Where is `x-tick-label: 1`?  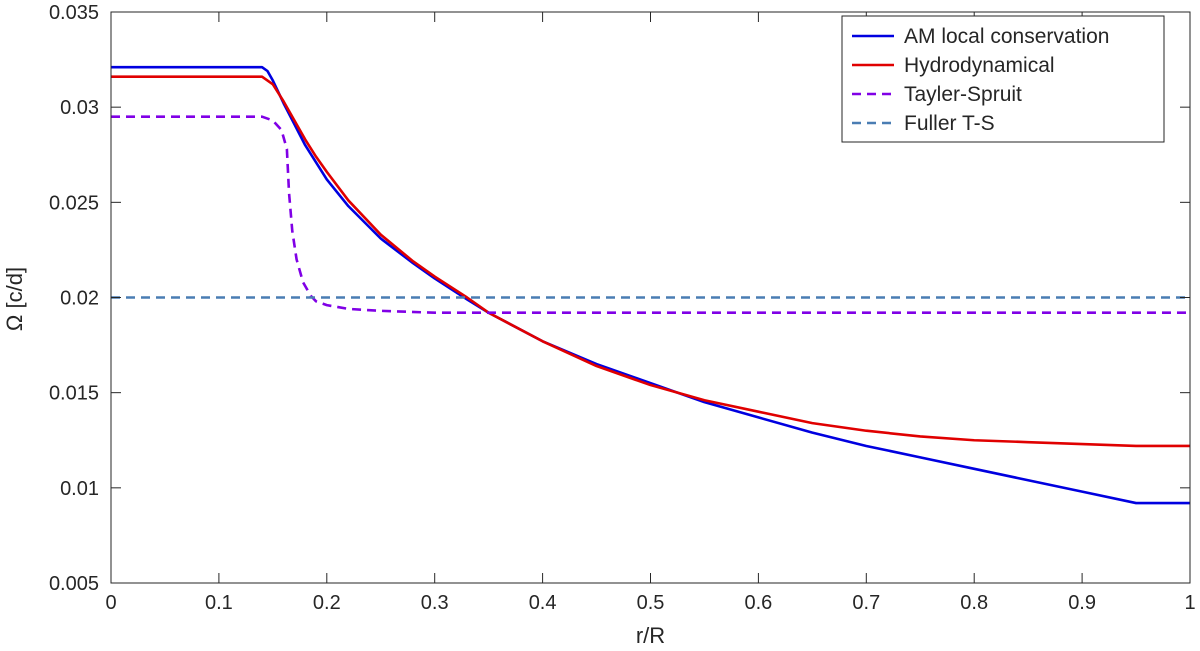 x-tick-label: 1 is located at coordinates (1189, 603).